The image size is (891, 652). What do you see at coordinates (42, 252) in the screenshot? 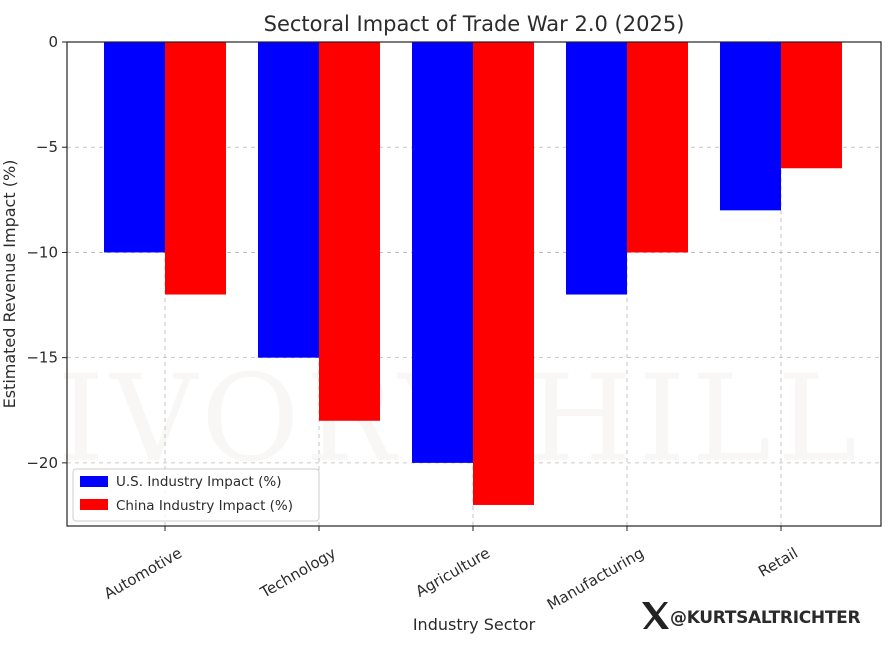
I see `y-tick-label: −10` at bounding box center [42, 252].